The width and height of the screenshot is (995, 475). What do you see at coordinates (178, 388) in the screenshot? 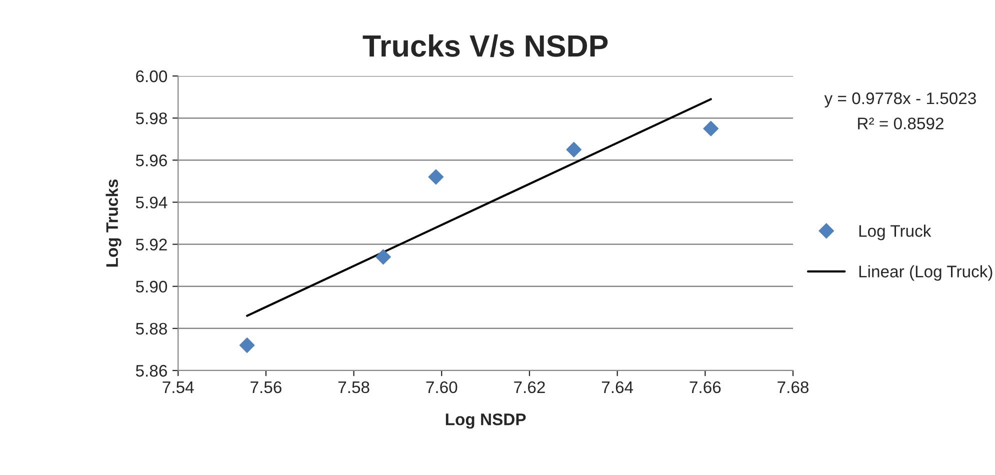
I see `x-tick-label: 7.54` at bounding box center [178, 388].